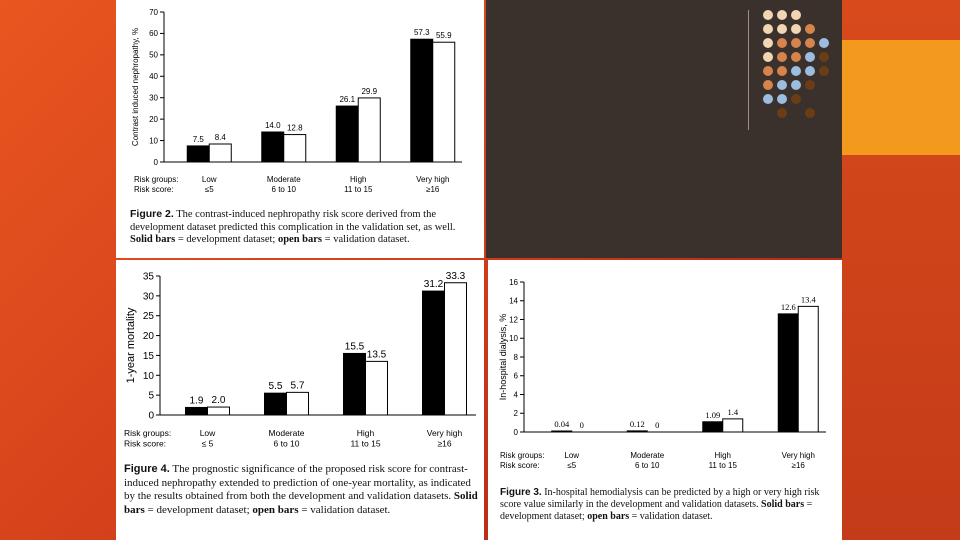  Describe the element at coordinates (369, 91) in the screenshot. I see `bar-value-label: 29.9` at that location.